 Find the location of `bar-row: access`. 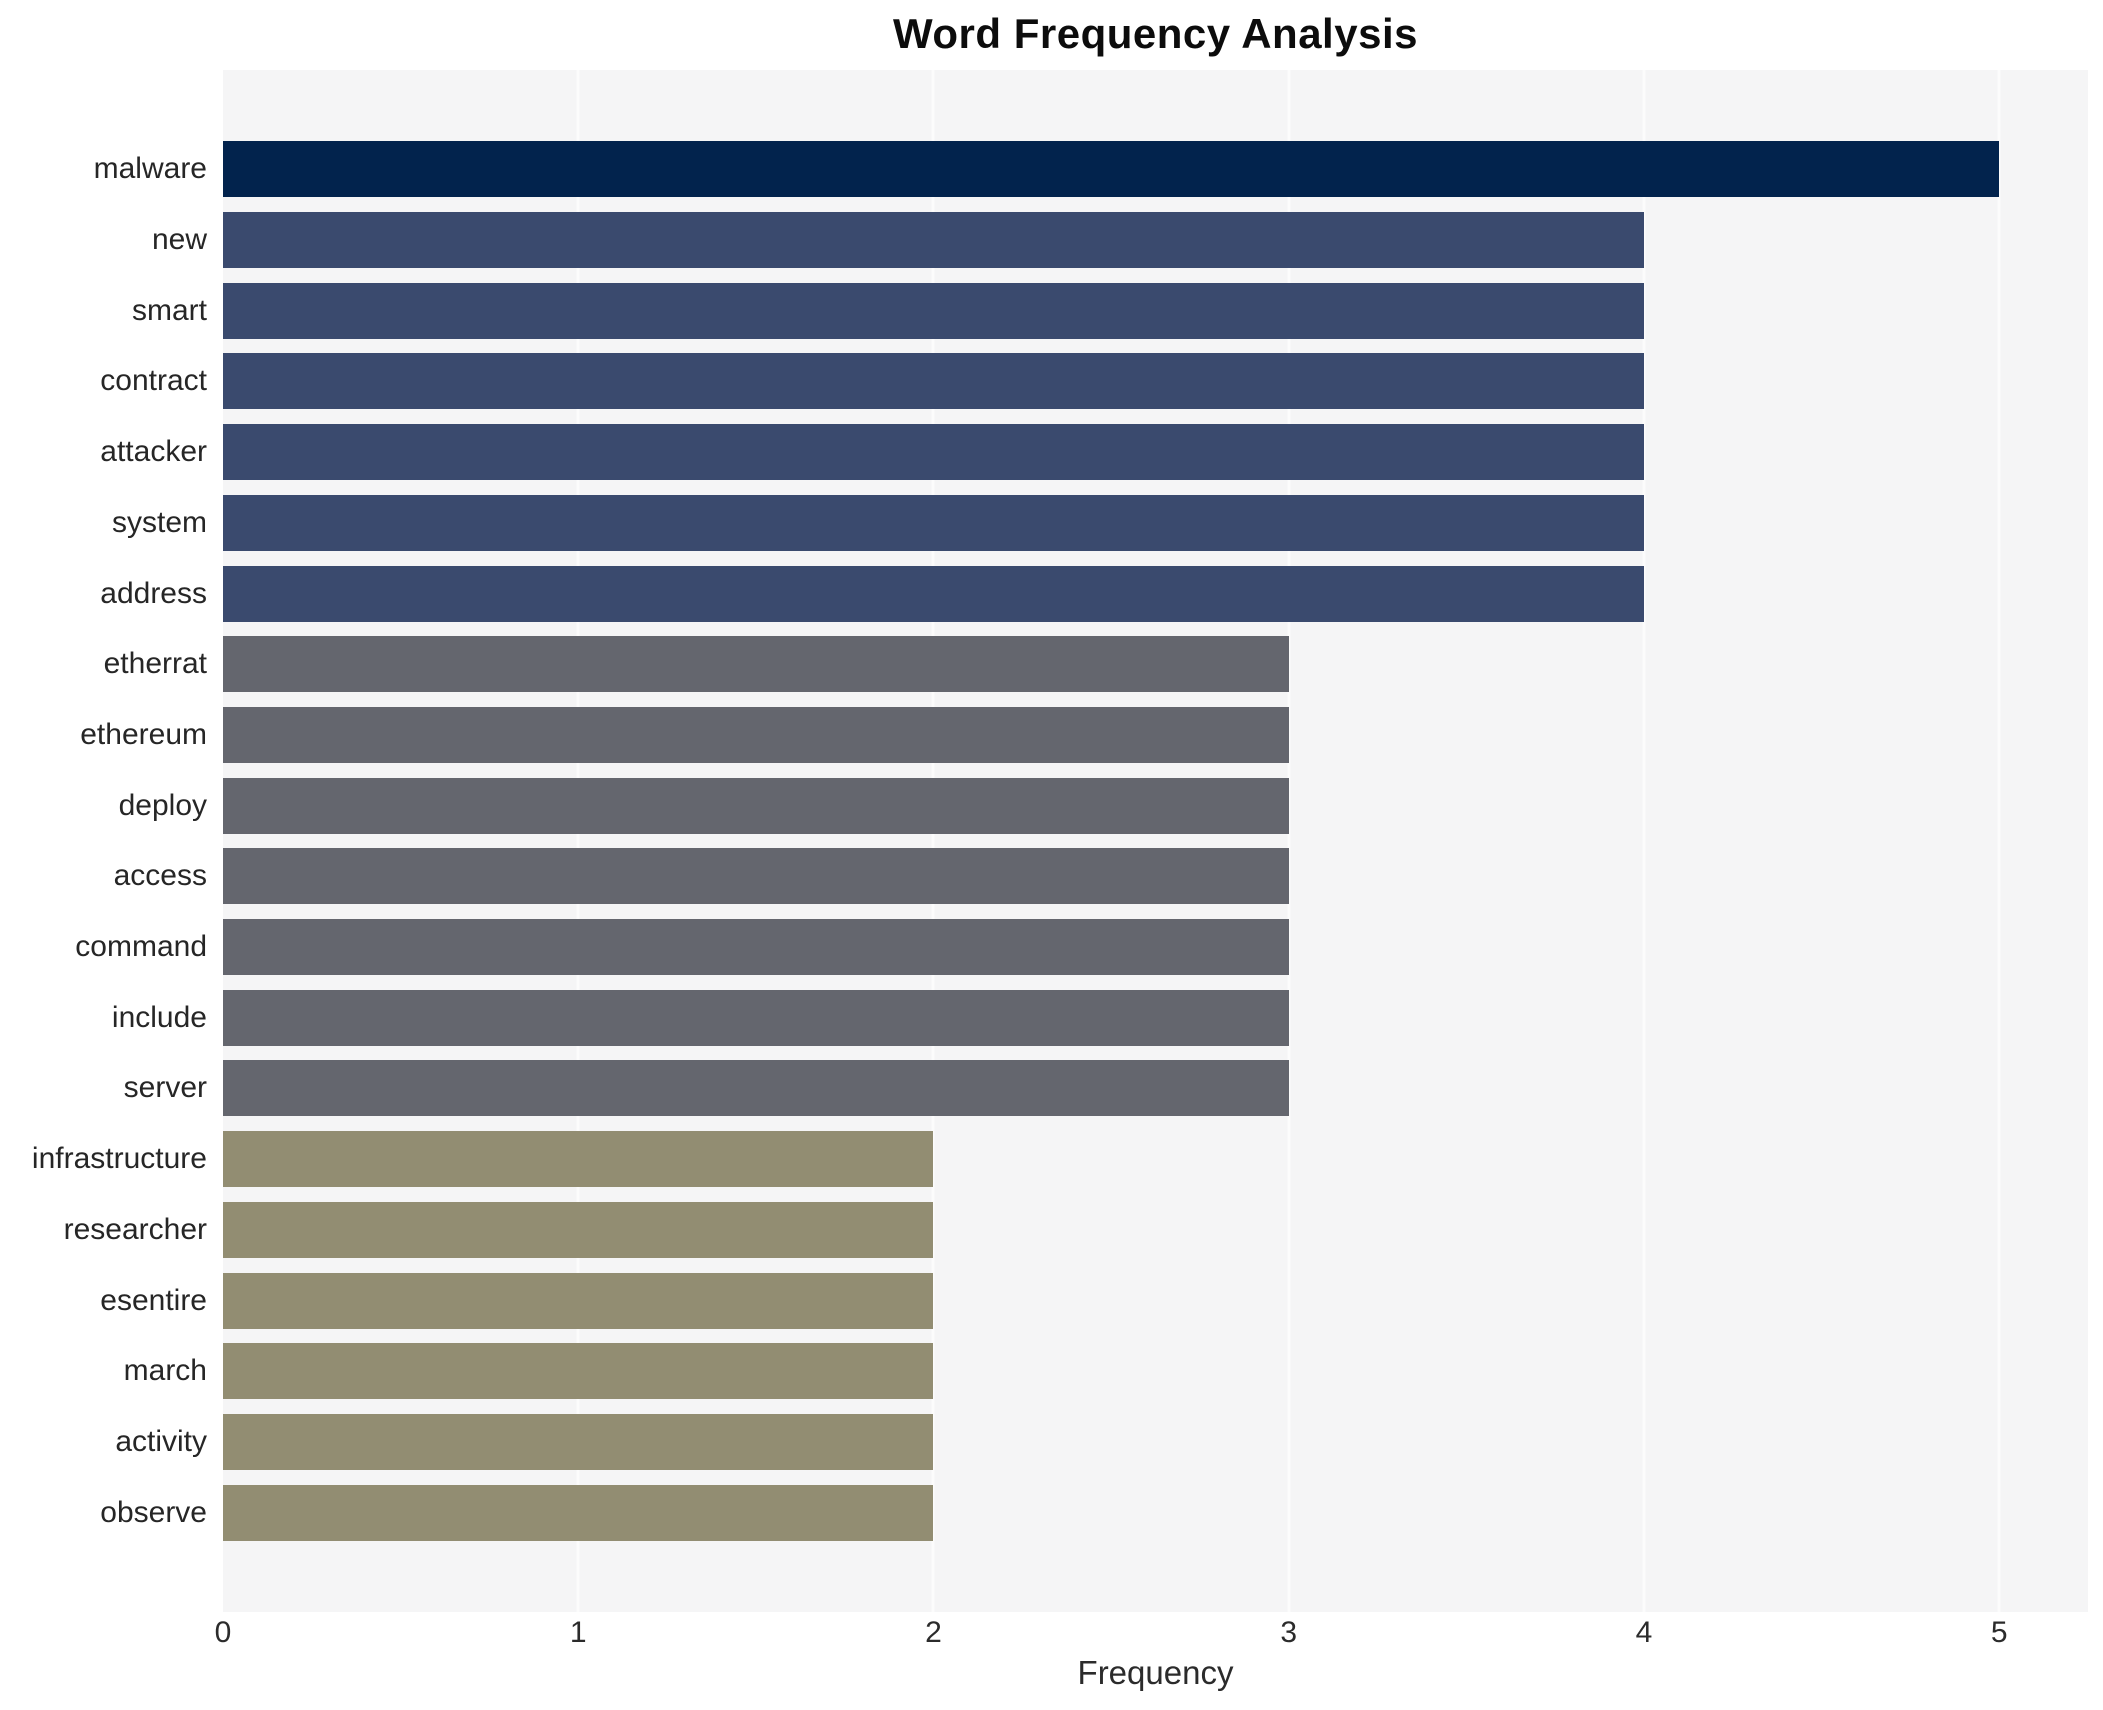

bar-row: access is located at coordinates (1051, 876).